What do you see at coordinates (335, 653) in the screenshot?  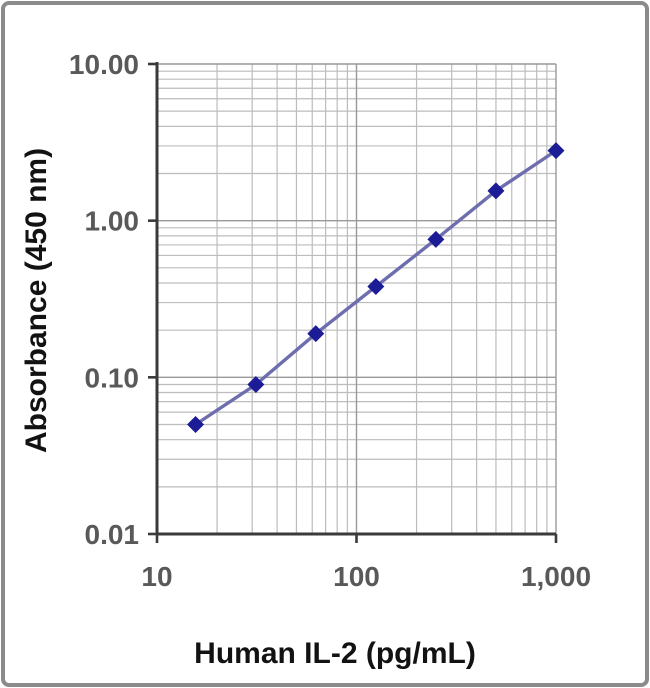 I see `x-axis-title: Human IL-2 (pg/mL)` at bounding box center [335, 653].